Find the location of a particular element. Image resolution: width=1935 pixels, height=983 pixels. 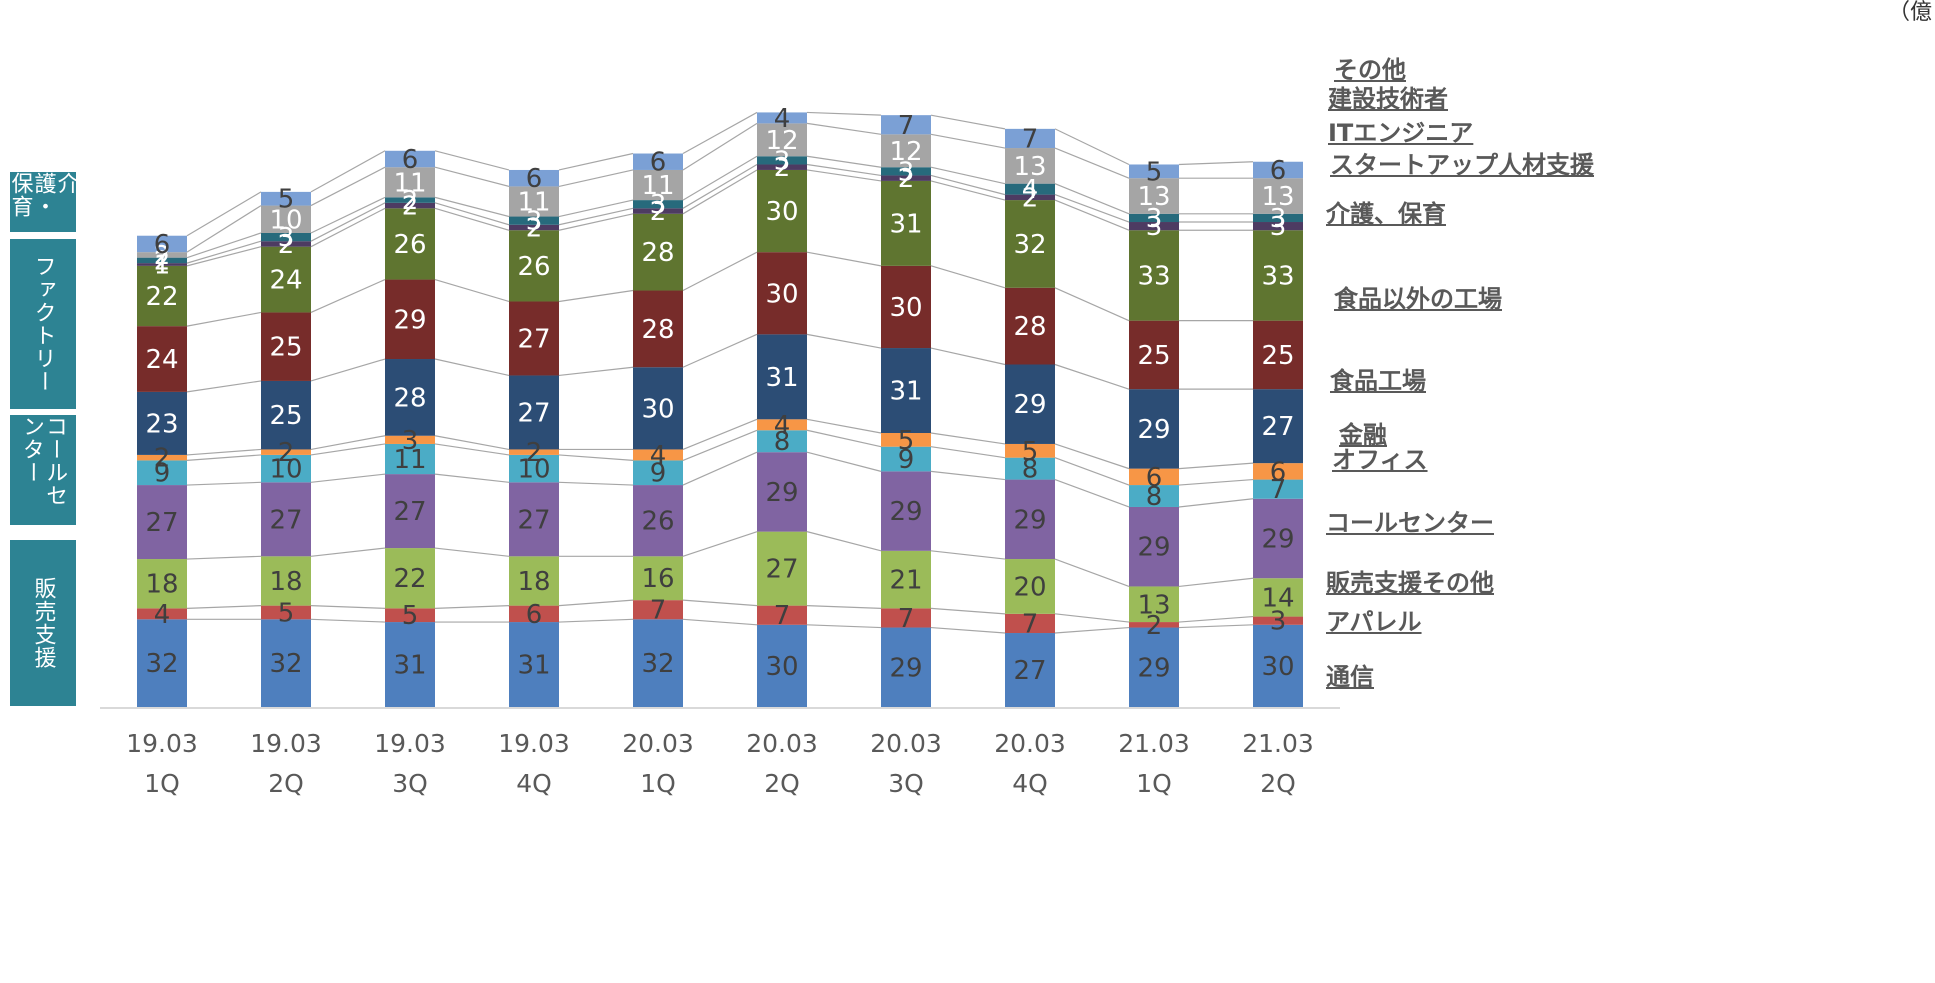

data-label: 27 is located at coordinates (285, 520).